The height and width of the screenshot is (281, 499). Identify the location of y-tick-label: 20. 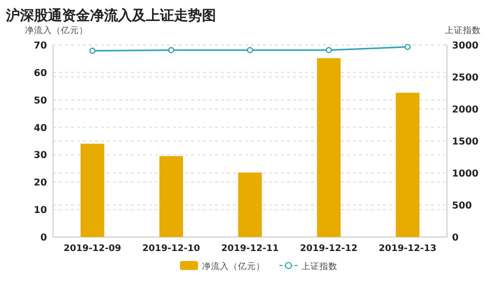
(41, 183).